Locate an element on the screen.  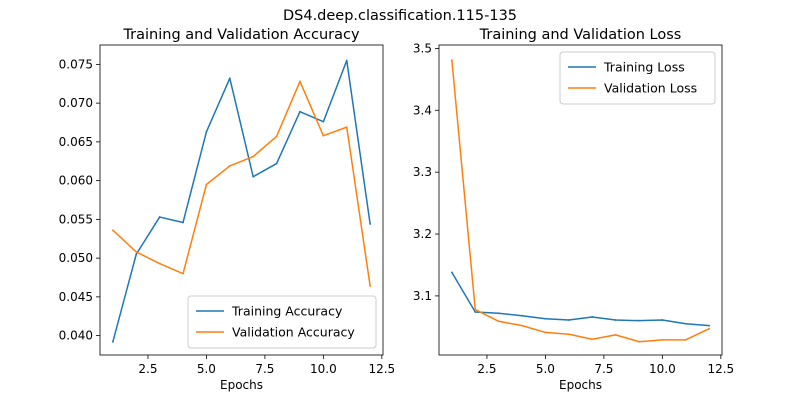
legend: Training Accuracy Validation Accuracy is located at coordinates (282, 322).